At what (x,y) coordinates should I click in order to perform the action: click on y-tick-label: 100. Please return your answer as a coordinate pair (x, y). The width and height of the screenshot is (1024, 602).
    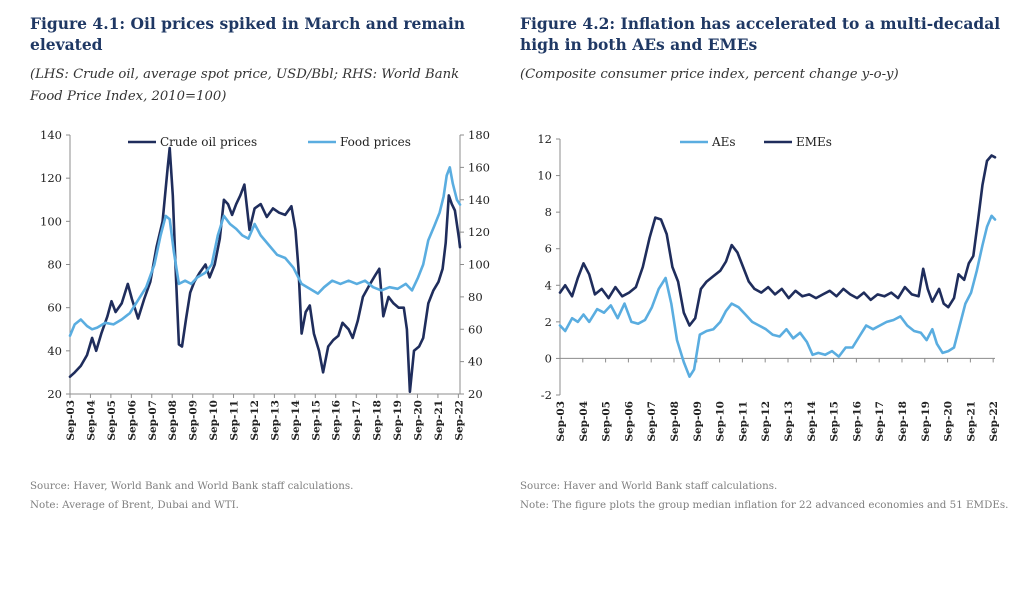
    Looking at the image, I should click on (51, 221).